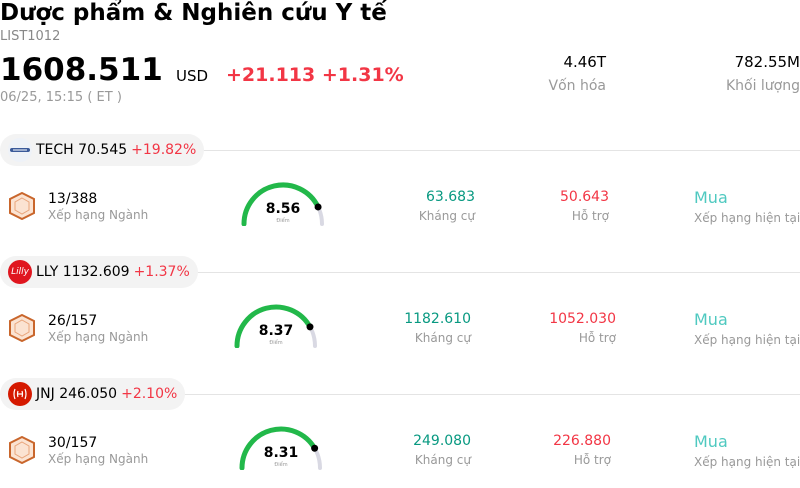 The width and height of the screenshot is (800, 488). Describe the element at coordinates (20, 394) in the screenshot. I see `jnj-logo-icon` at that location.